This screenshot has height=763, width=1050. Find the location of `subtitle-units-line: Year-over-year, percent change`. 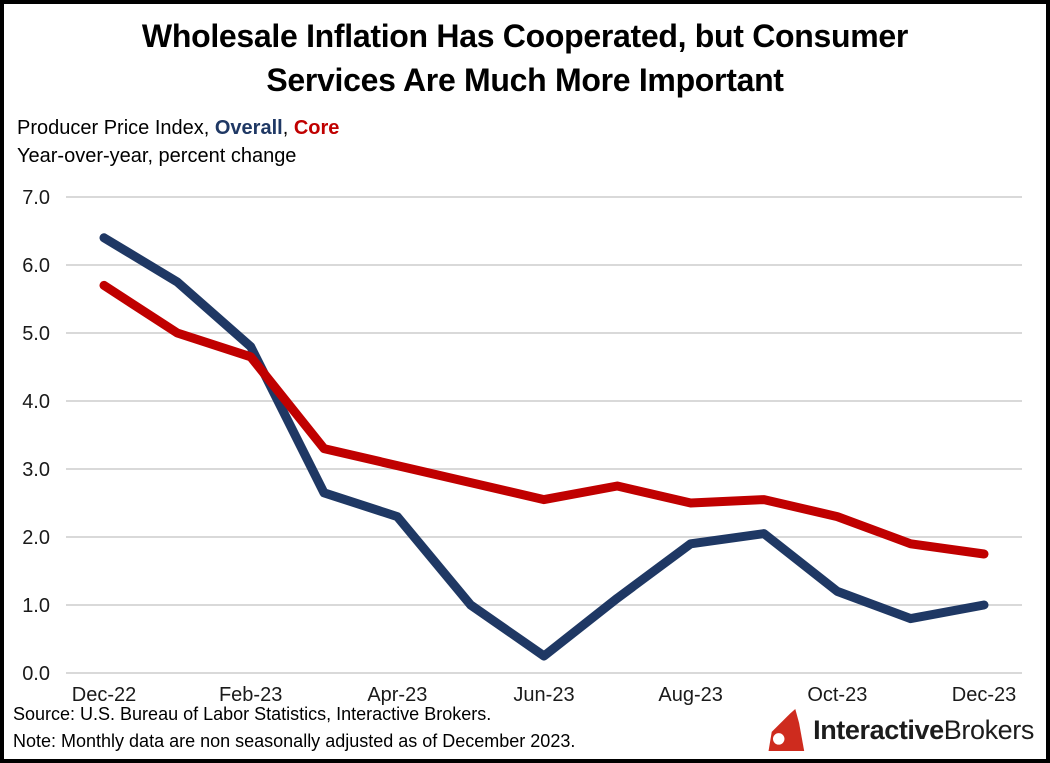

subtitle-units-line: Year-over-year, percent change is located at coordinates (157, 156).